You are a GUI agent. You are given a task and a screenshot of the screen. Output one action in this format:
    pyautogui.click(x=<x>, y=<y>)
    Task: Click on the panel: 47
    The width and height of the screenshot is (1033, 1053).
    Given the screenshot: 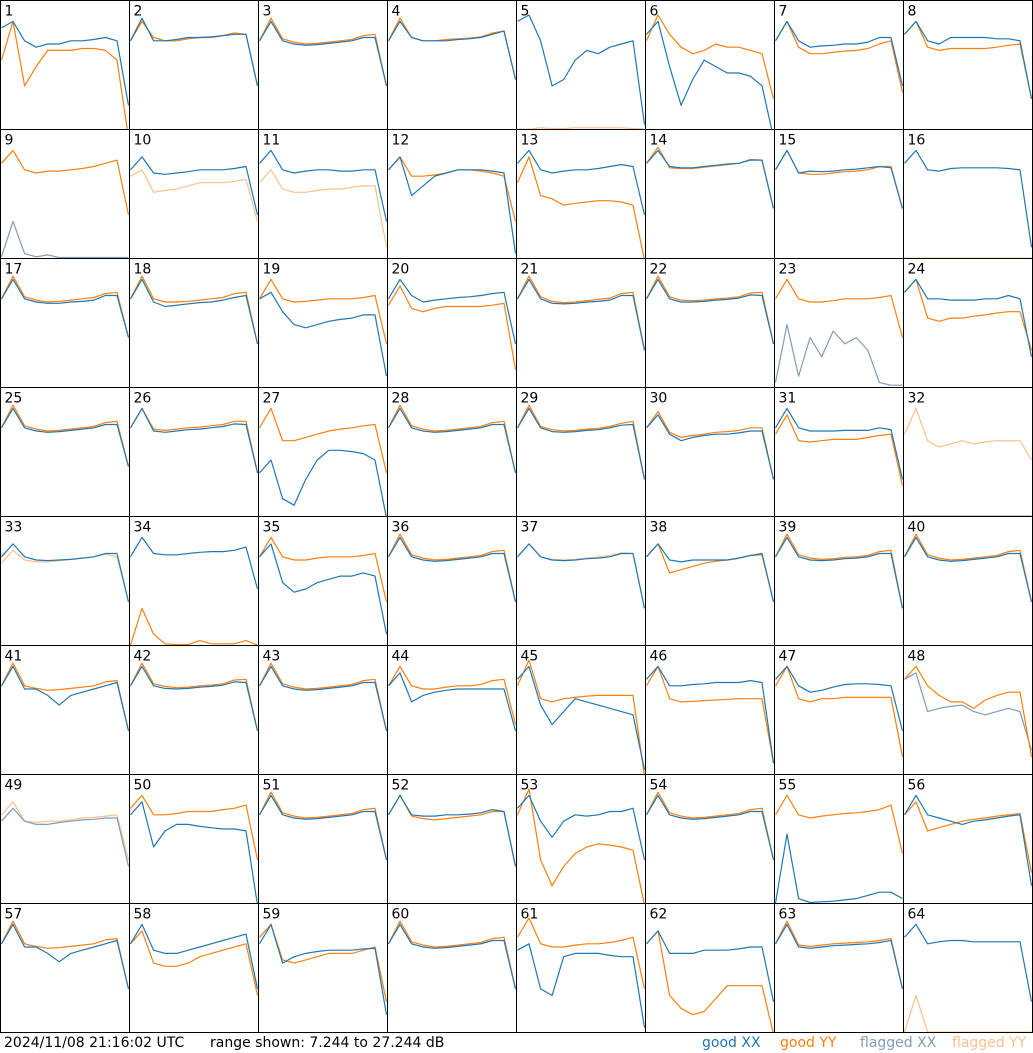 What is the action you would take?
    pyautogui.click(x=839, y=710)
    